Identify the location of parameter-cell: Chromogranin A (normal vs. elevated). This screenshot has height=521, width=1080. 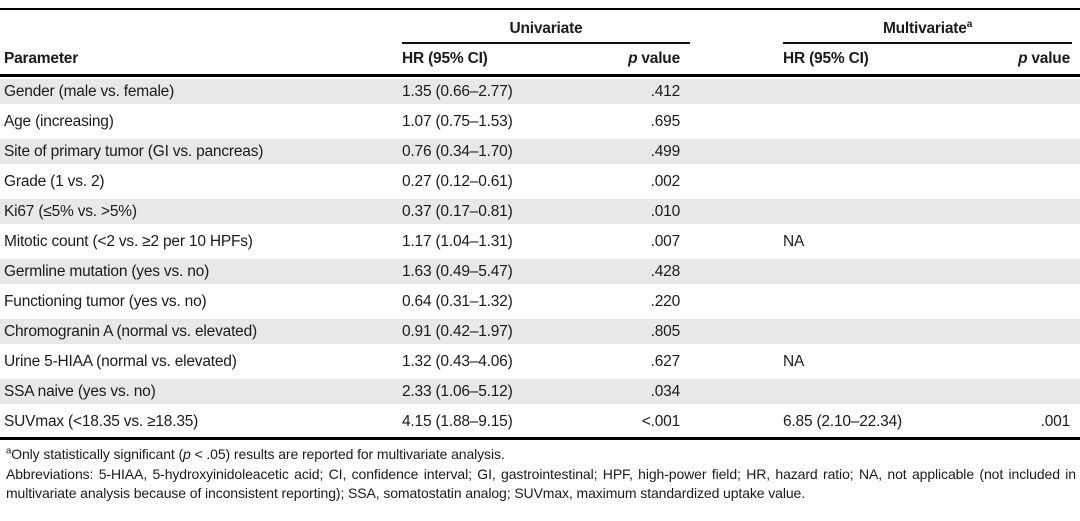
(130, 331).